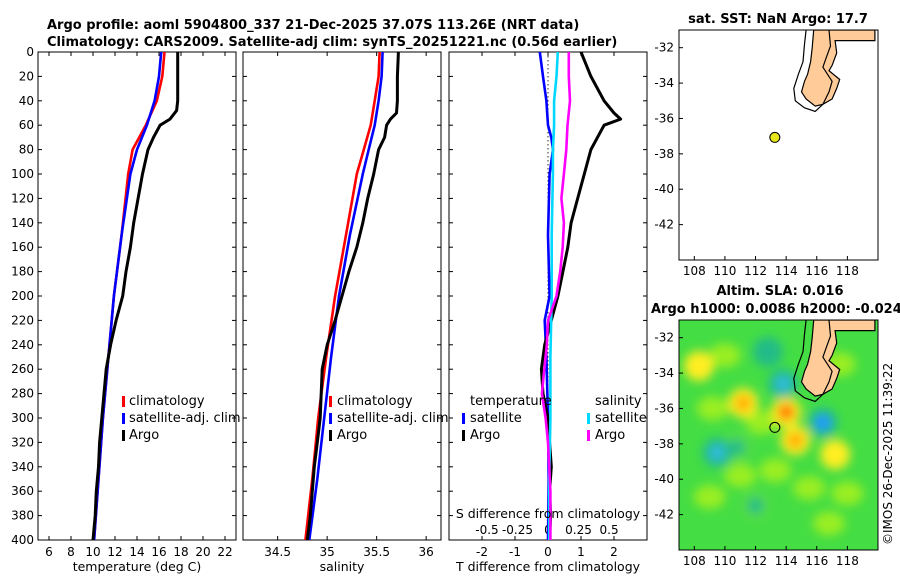  I want to click on sst-map-title: sat. SST: NaN Argo: 17.7, so click(778, 19).